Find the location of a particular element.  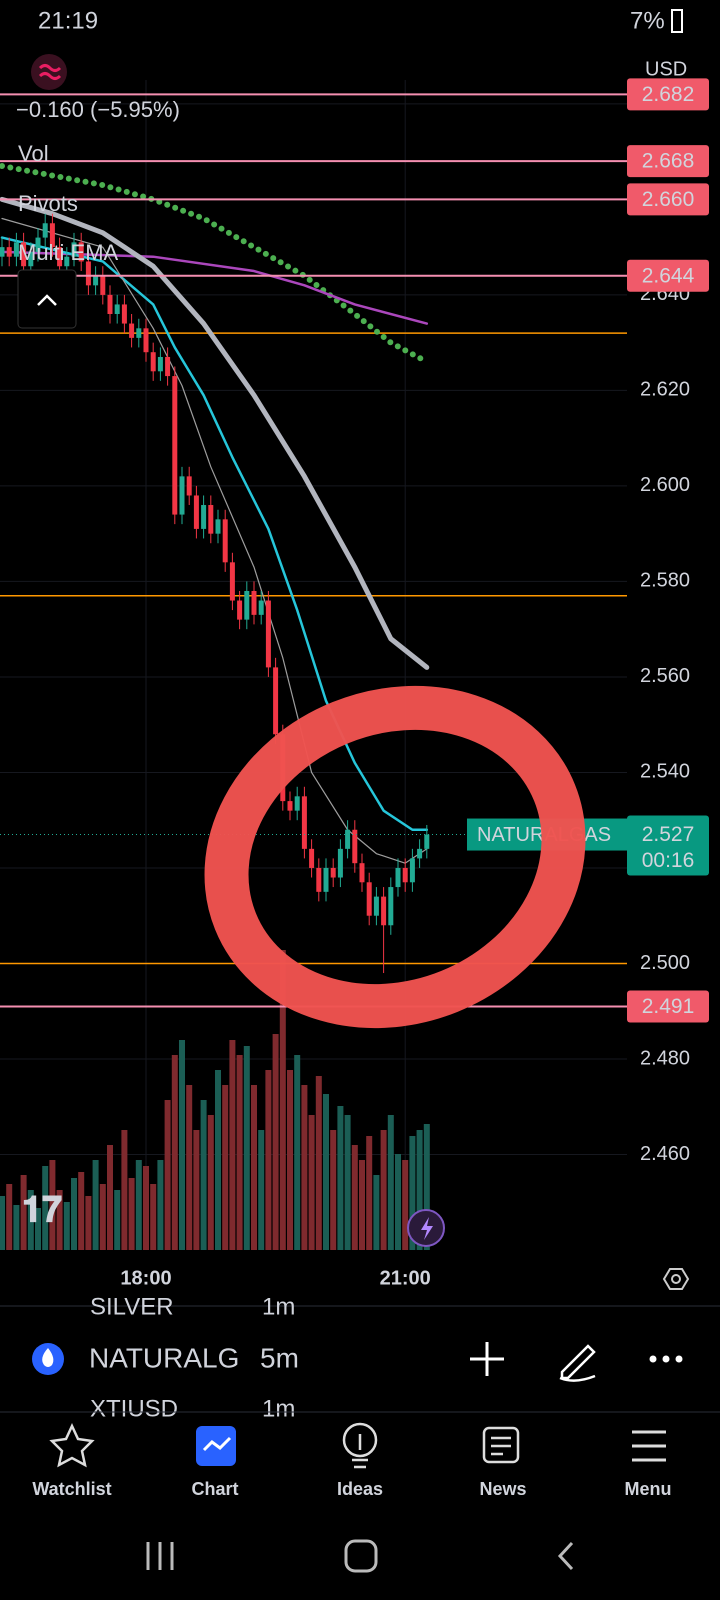

menu-icon is located at coordinates (649, 1446).